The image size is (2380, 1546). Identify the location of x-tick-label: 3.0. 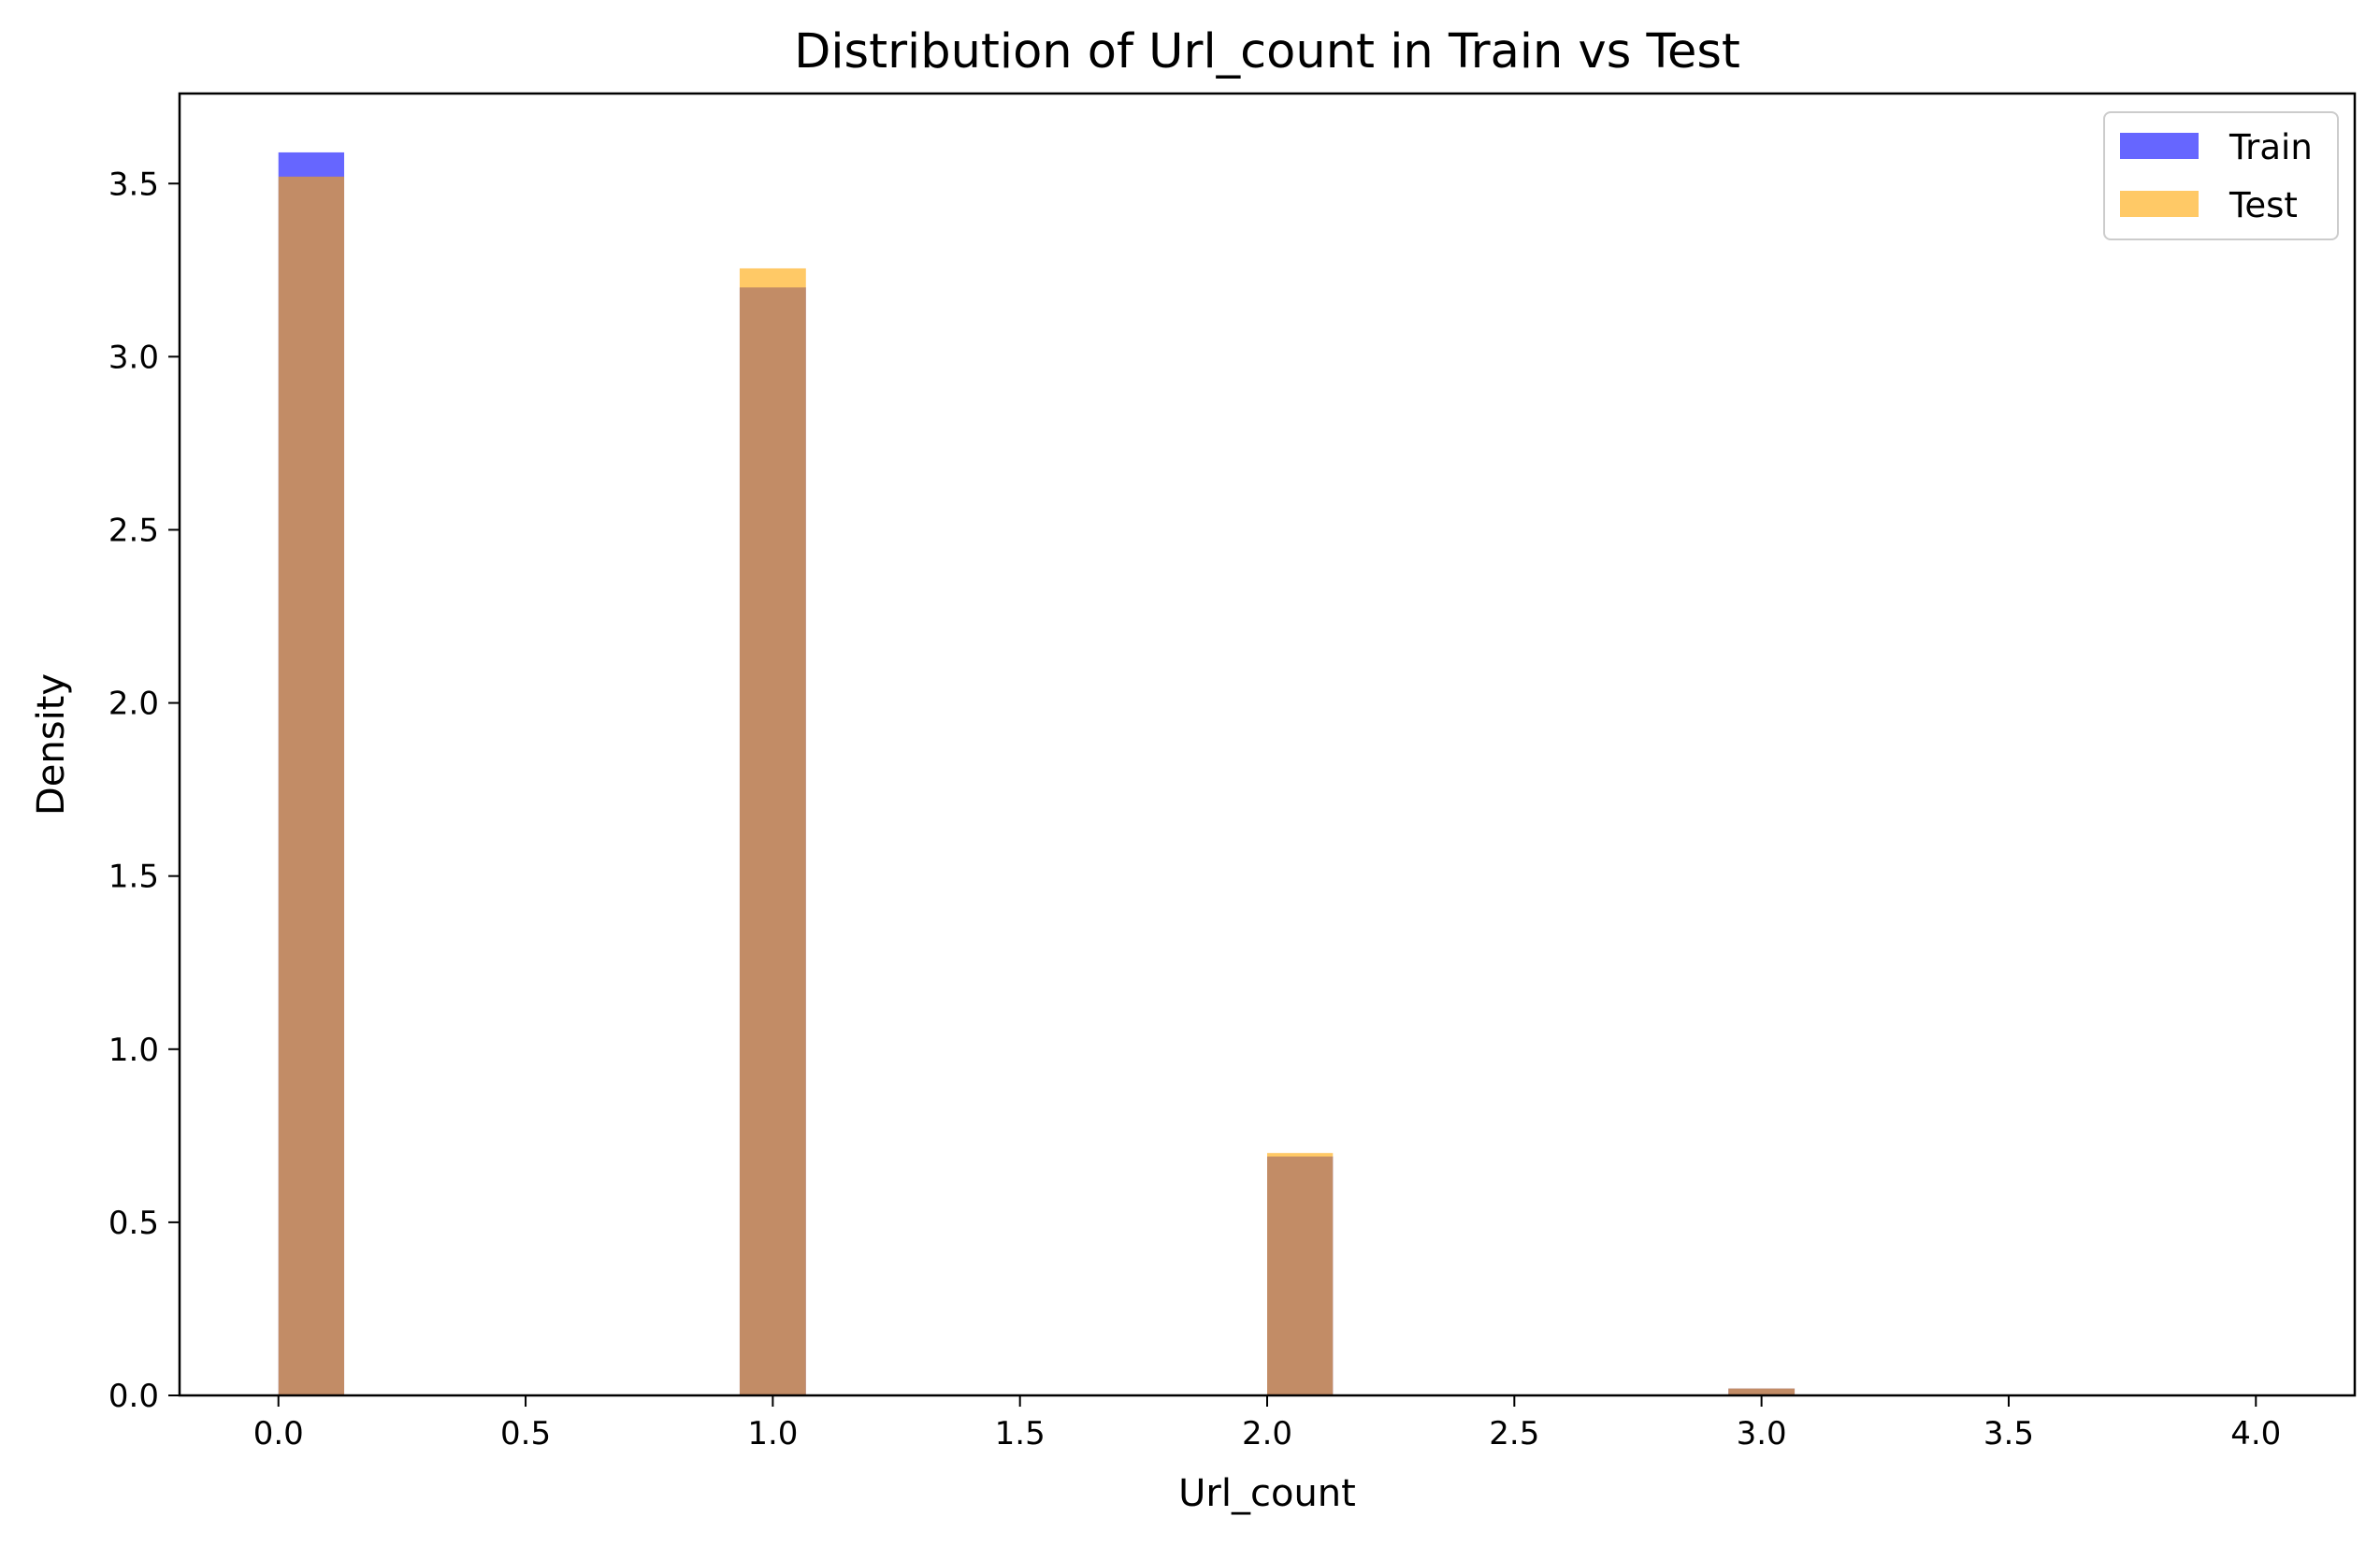
(1762, 1434).